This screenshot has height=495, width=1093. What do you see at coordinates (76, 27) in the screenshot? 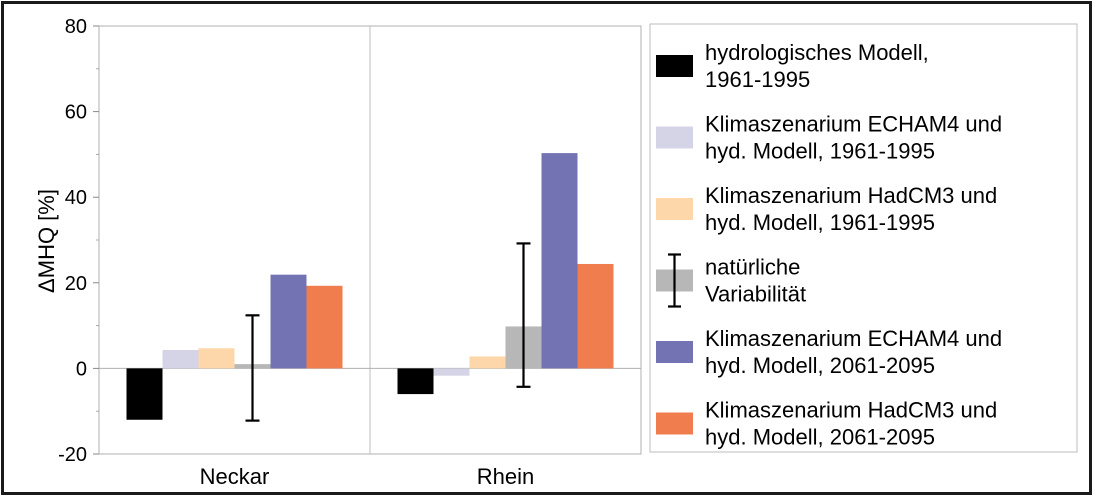
I see `y-tick-label: 80` at bounding box center [76, 27].